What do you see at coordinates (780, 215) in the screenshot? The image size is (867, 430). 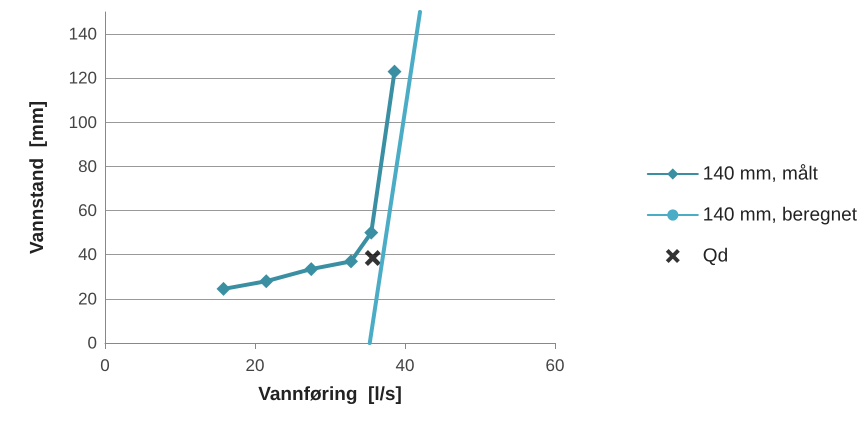 I see `legend-label: 140 mm, beregnet` at bounding box center [780, 215].